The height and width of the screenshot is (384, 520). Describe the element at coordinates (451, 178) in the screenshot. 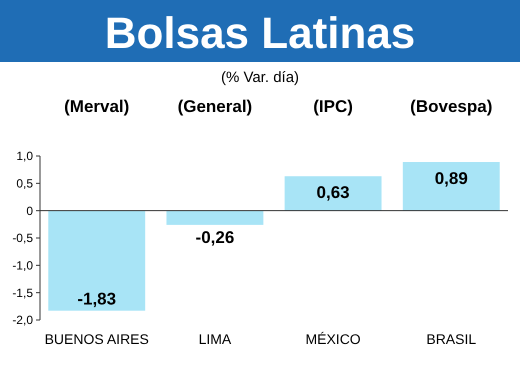

I see `data-label: 0,89` at that location.